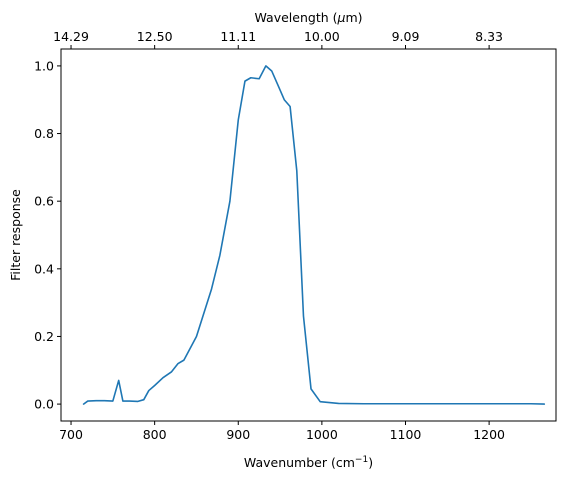 The height and width of the screenshot is (480, 570). Describe the element at coordinates (155, 434) in the screenshot. I see `x-tick-label: 800` at that location.